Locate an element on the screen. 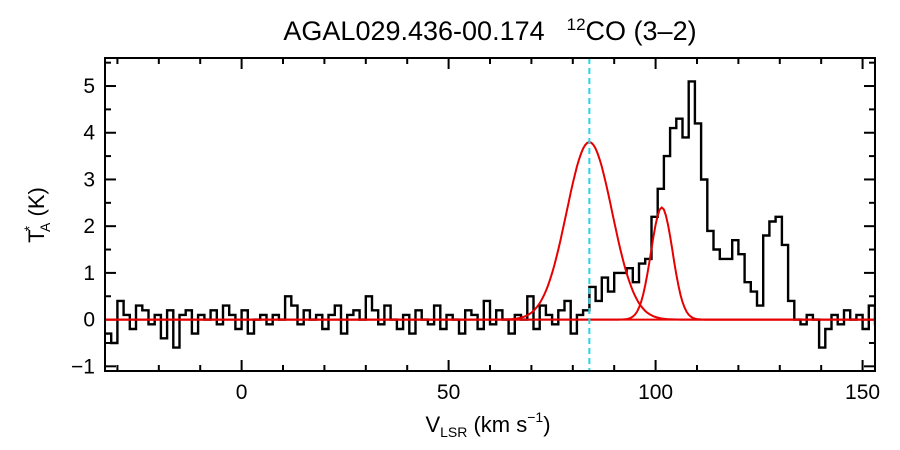  title-line: CO (3–2) is located at coordinates (641, 31).